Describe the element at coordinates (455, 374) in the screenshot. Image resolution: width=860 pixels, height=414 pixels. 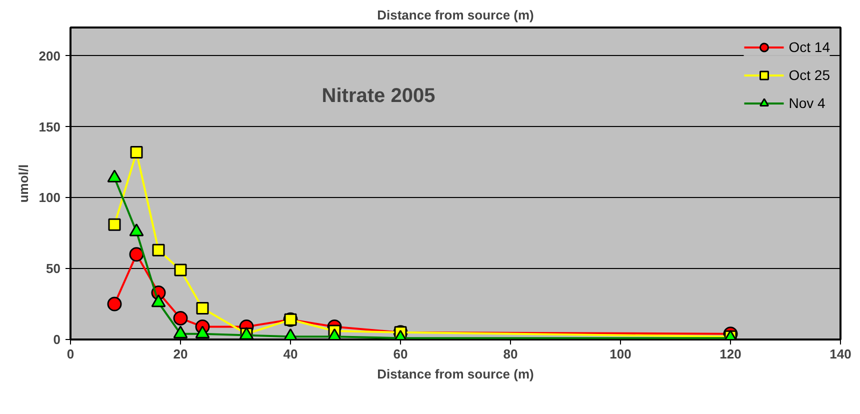
I see `x-axis-title: Distance from source (m)` at that location.